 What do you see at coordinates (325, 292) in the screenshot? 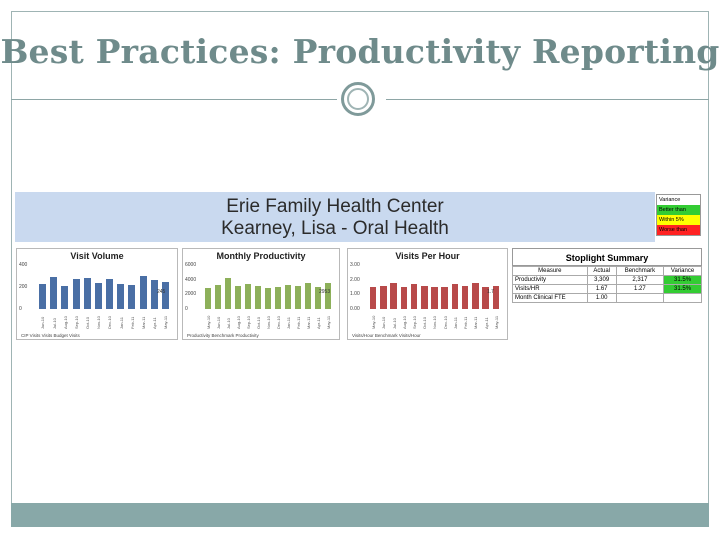
I see `productivity-annotation: 2953` at bounding box center [325, 292].